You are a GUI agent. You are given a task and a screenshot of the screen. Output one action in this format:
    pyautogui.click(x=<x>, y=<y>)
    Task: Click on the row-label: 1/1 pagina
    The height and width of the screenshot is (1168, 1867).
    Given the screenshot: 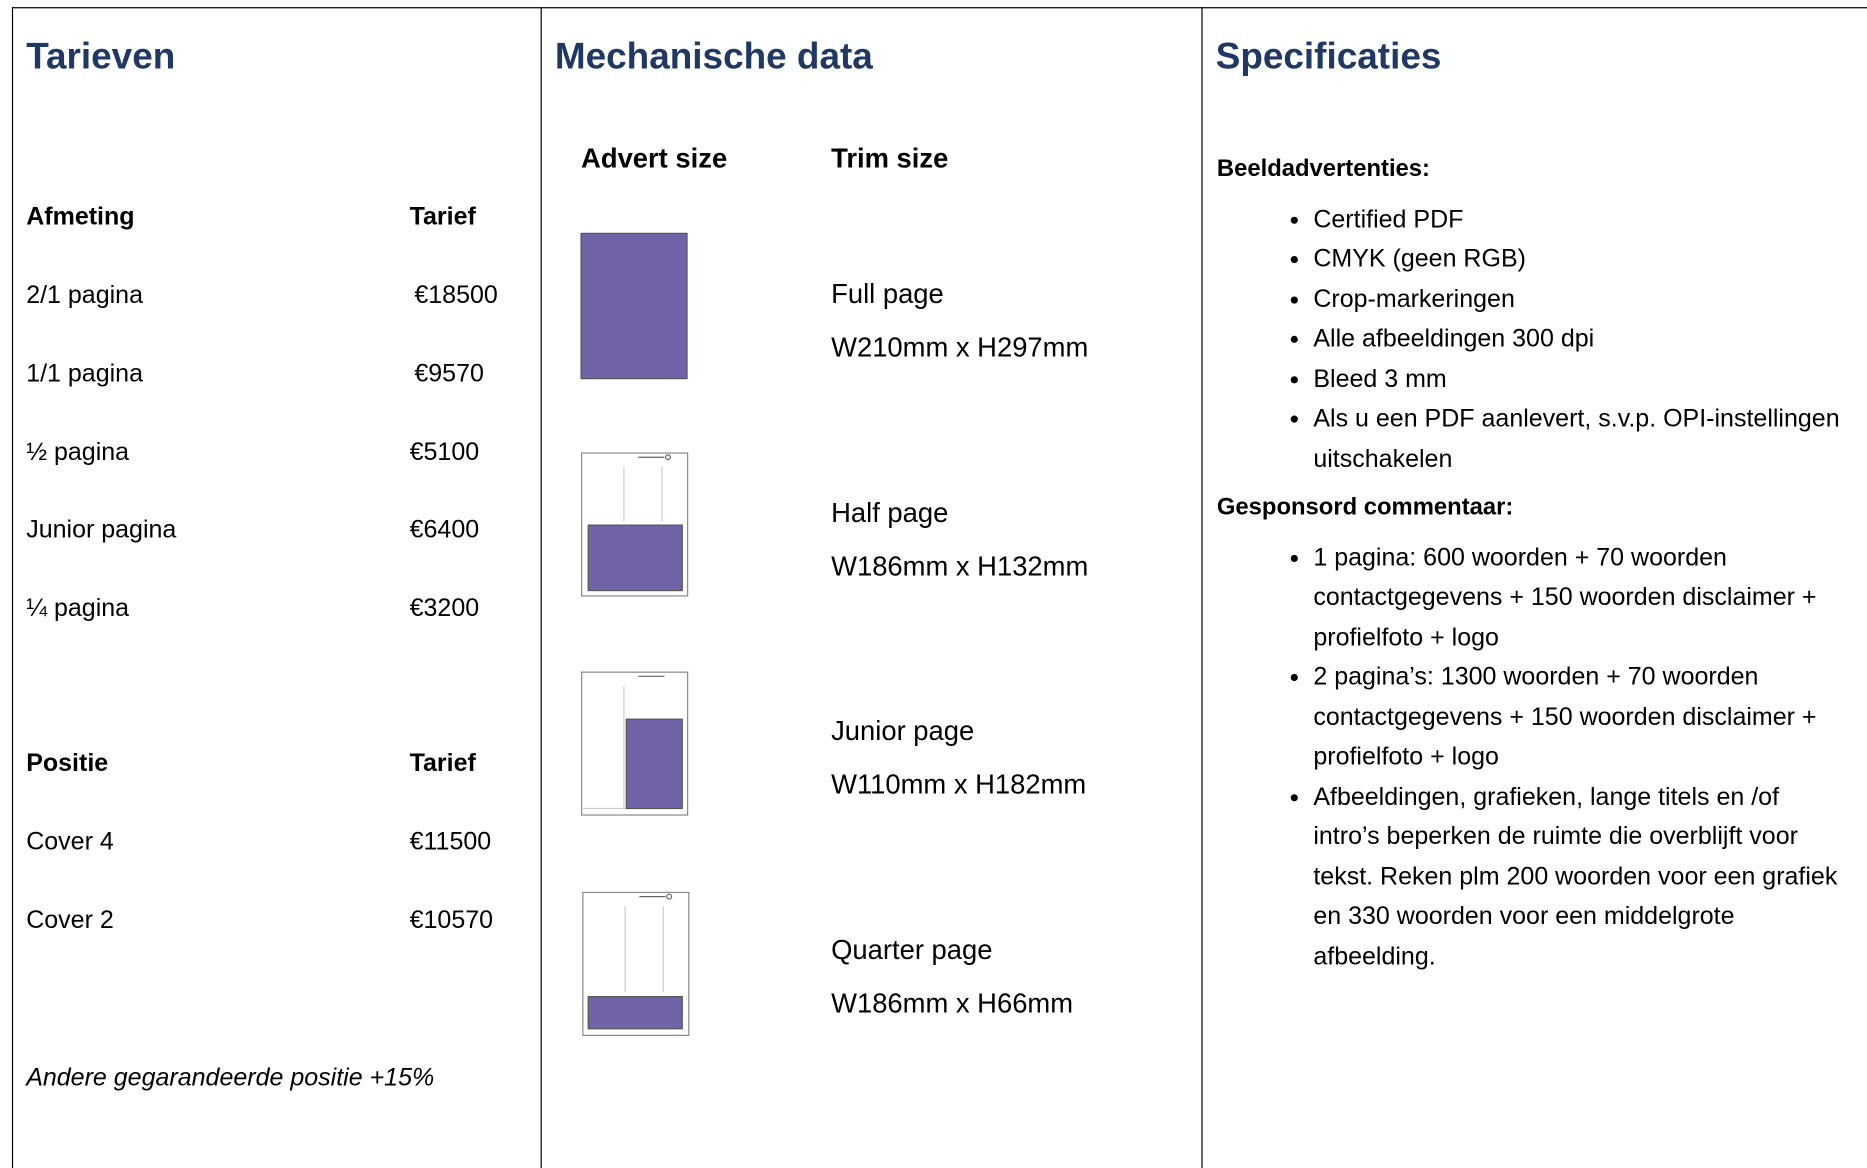 What is the action you would take?
    pyautogui.click(x=84, y=373)
    